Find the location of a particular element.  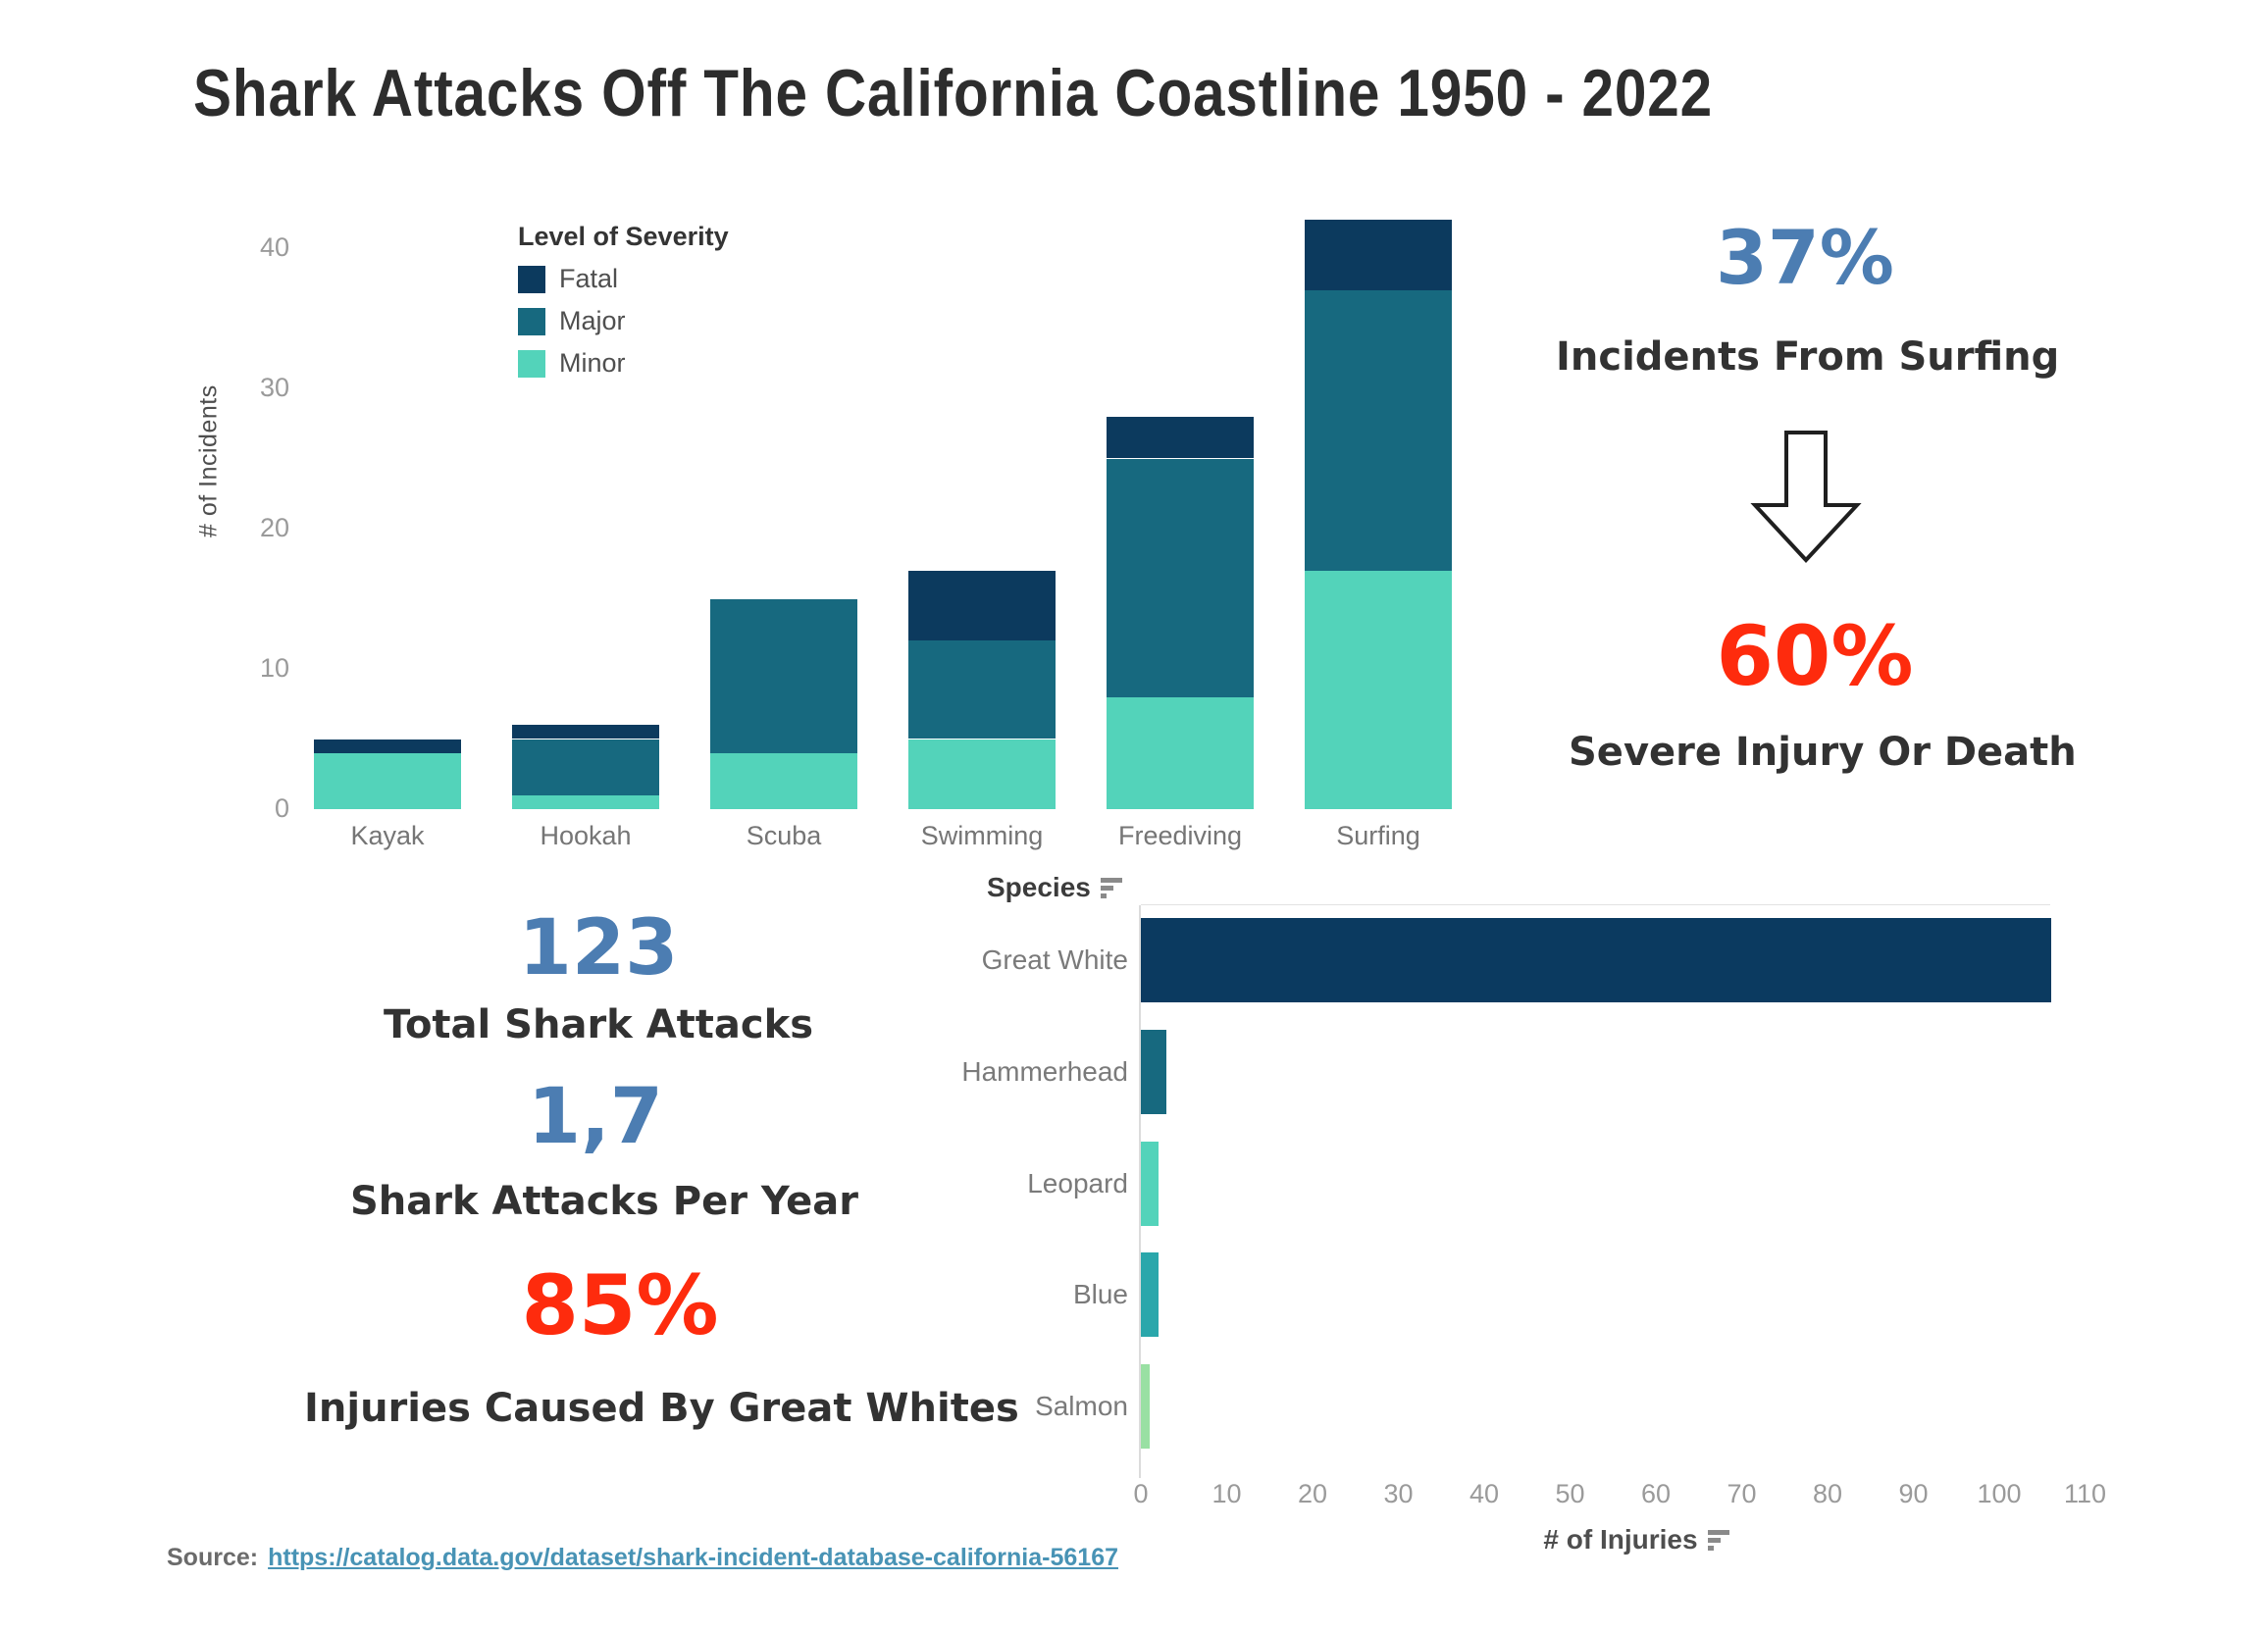

bar-segment-minor-surfing is located at coordinates (1379, 689).